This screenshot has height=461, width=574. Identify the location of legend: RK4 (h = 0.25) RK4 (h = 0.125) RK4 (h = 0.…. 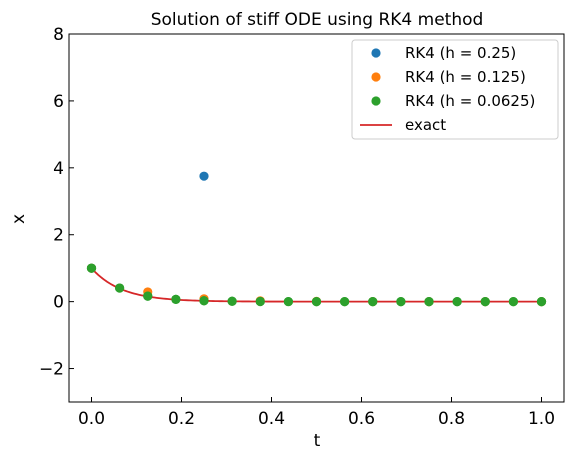
(455, 89).